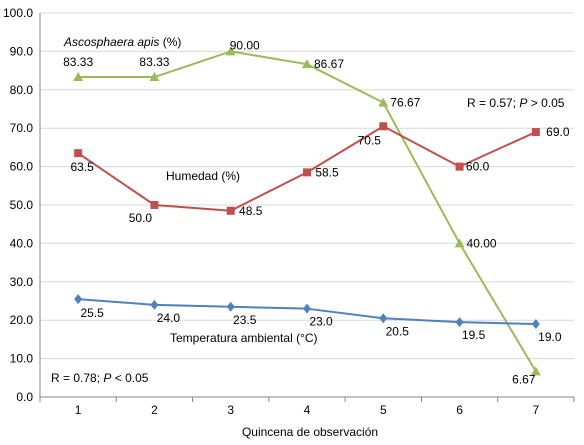 The image size is (584, 445). Describe the element at coordinates (18, 13) in the screenshot. I see `y-tick-label: 100.0` at that location.